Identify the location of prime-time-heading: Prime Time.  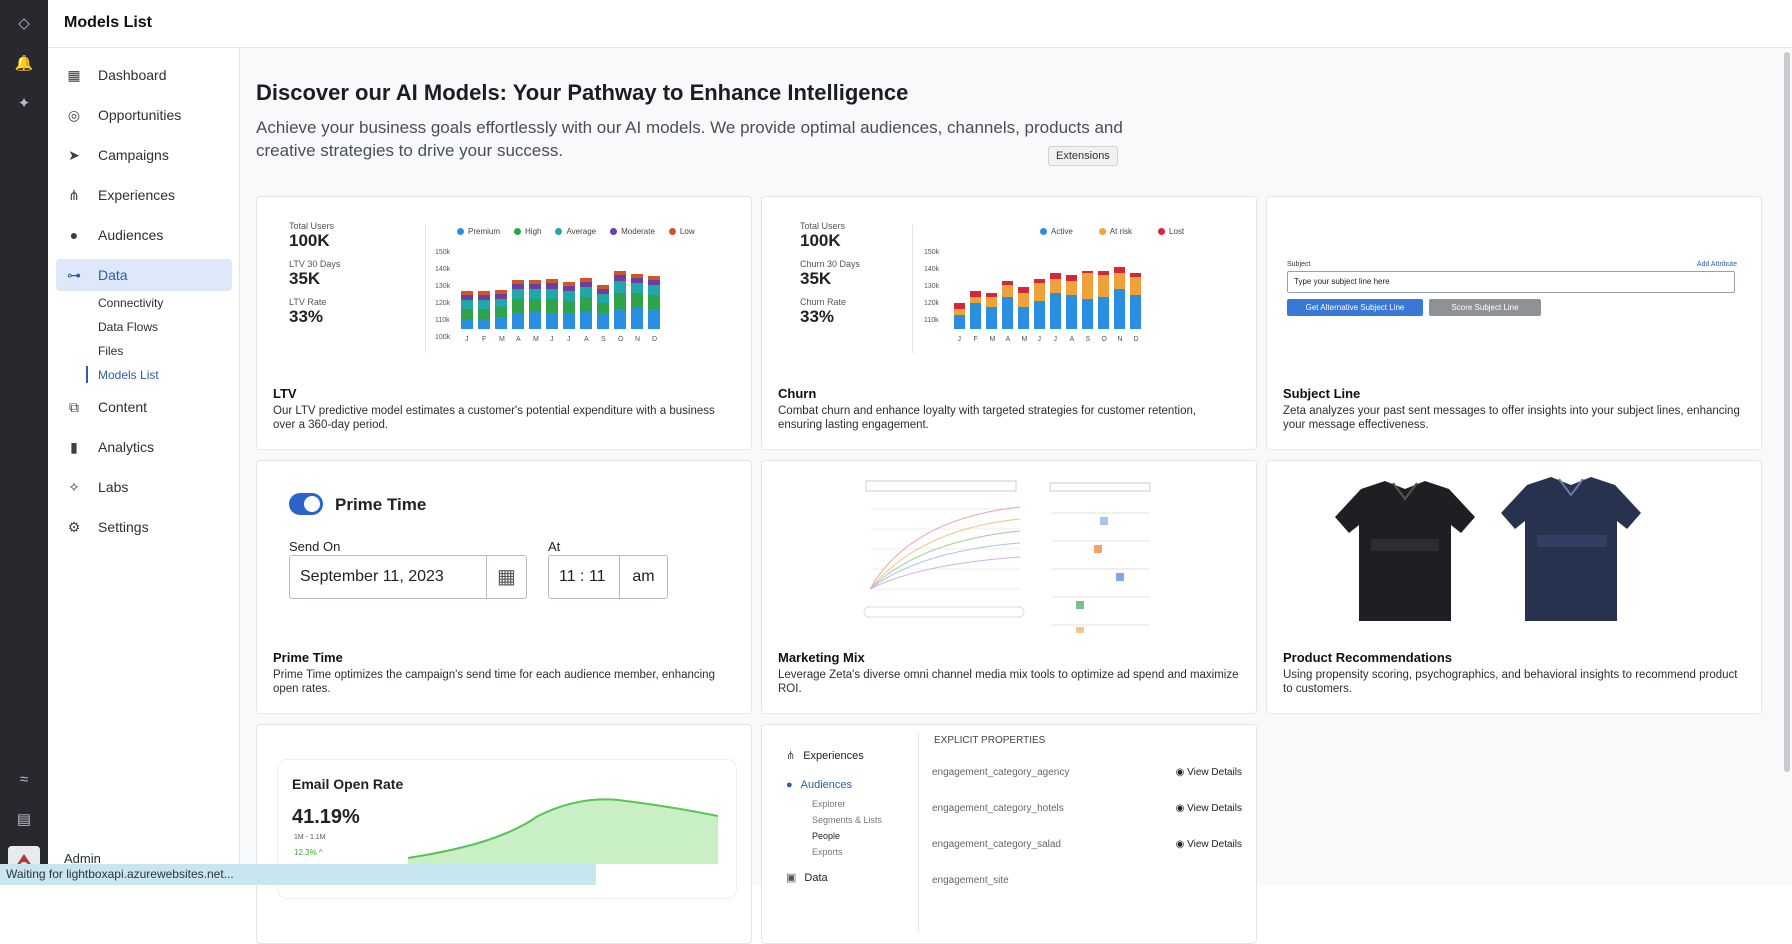
(380, 505).